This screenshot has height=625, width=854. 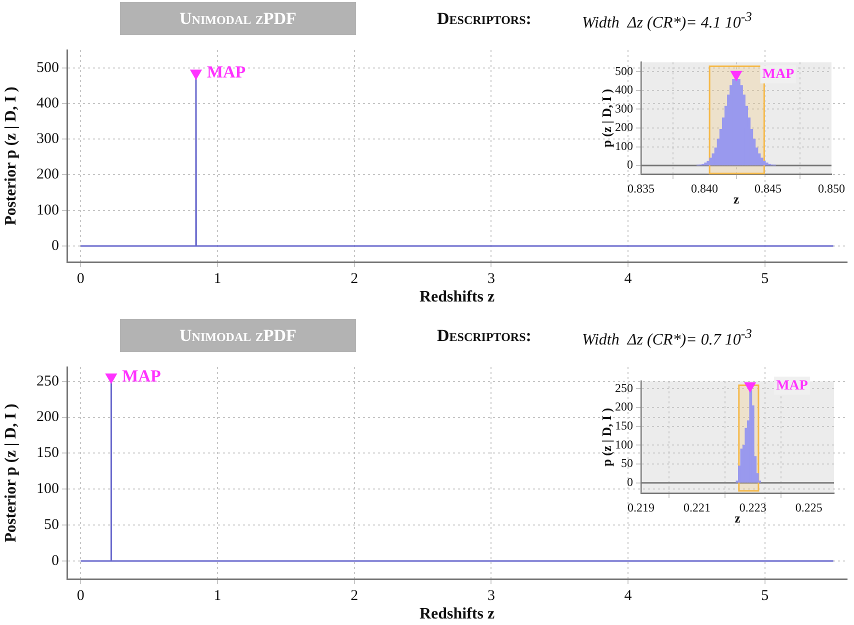 What do you see at coordinates (704, 188) in the screenshot?
I see `x-tick-label: 0.840` at bounding box center [704, 188].